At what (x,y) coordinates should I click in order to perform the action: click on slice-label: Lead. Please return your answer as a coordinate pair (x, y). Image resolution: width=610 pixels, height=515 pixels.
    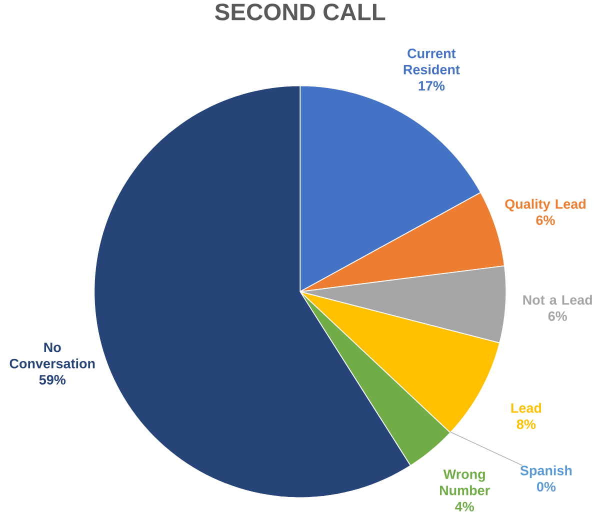
    Looking at the image, I should click on (526, 407).